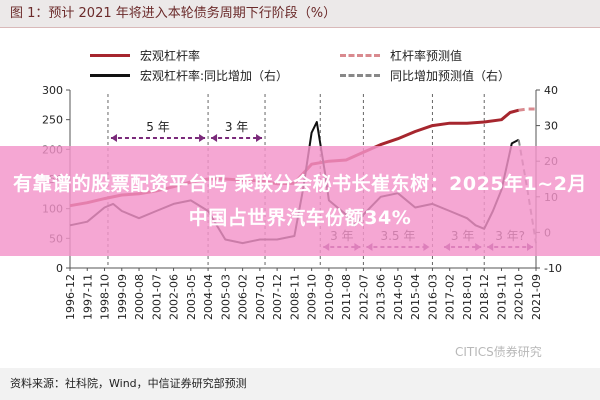 The image size is (600, 400). I want to click on chart-legend: 宏观杠杆率 杠杆率预测值 宏观杠杆率:同比增加（右） 同比增加预测值（右）, so click(330, 66).